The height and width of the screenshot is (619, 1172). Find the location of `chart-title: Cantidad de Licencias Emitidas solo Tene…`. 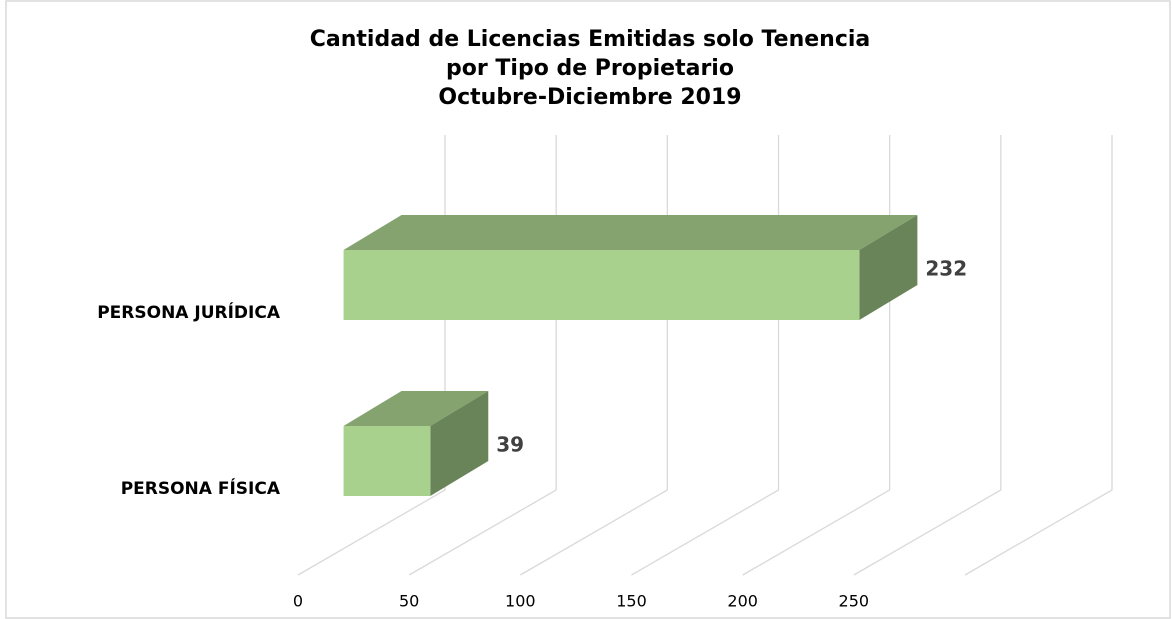

chart-title: Cantidad de Licencias Emitidas solo Tene… is located at coordinates (590, 39).